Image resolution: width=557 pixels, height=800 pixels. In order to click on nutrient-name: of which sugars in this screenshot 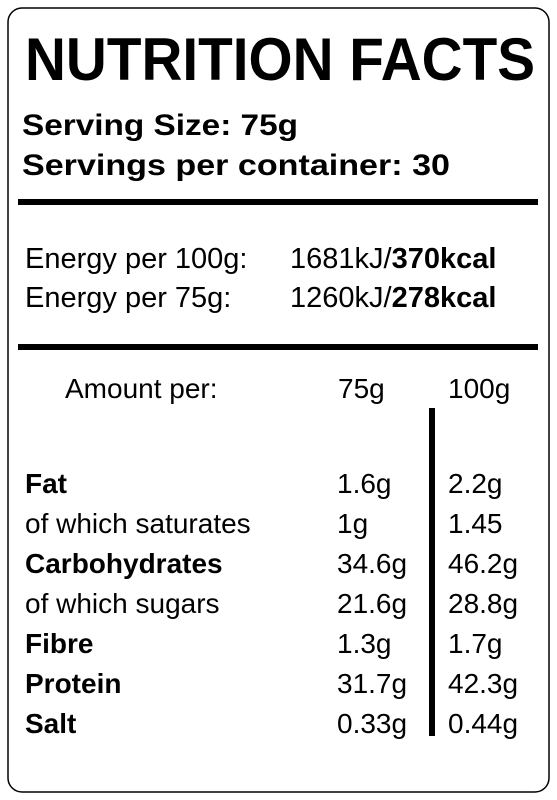, I will do `click(122, 603)`.